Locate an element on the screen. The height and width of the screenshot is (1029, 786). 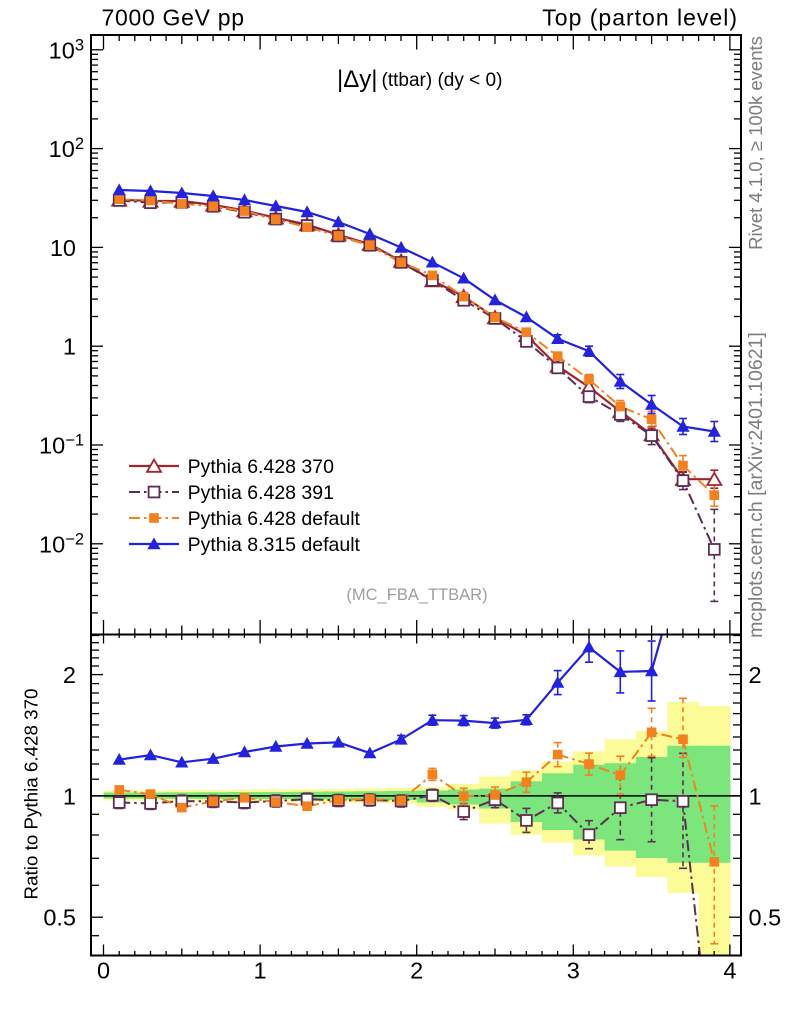
svg-text: (MC_FBA_TTBAR) is located at coordinates (416, 595).